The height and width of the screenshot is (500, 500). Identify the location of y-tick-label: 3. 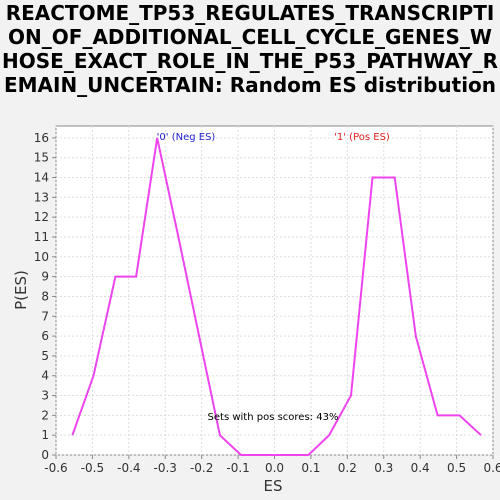
(45, 396).